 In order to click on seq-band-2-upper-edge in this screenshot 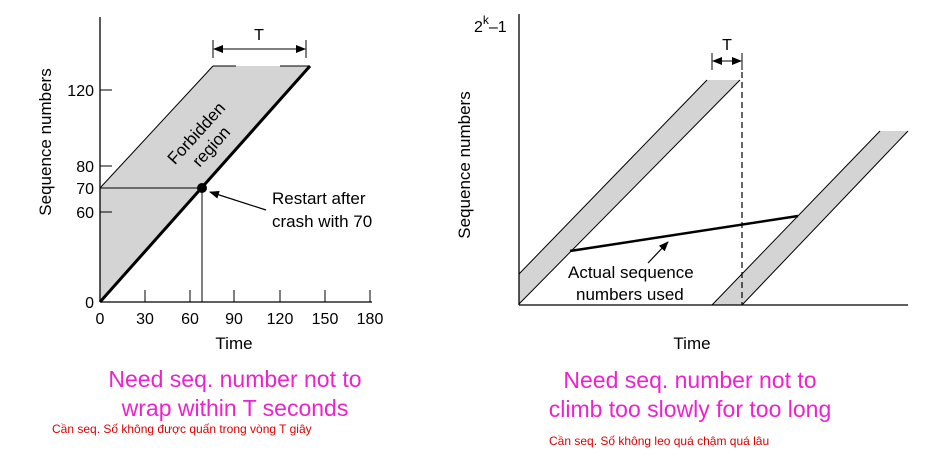, I will do `click(796, 218)`.